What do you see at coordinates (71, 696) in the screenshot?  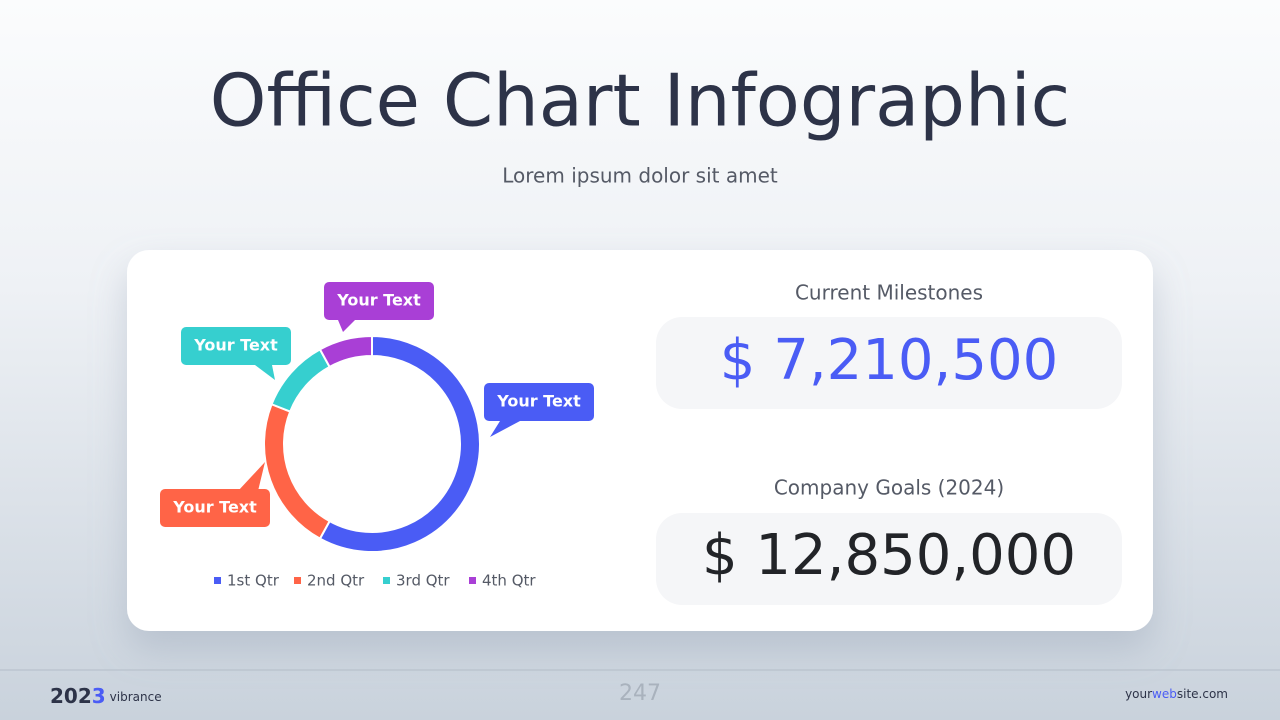 I see `brand-year: 202` at bounding box center [71, 696].